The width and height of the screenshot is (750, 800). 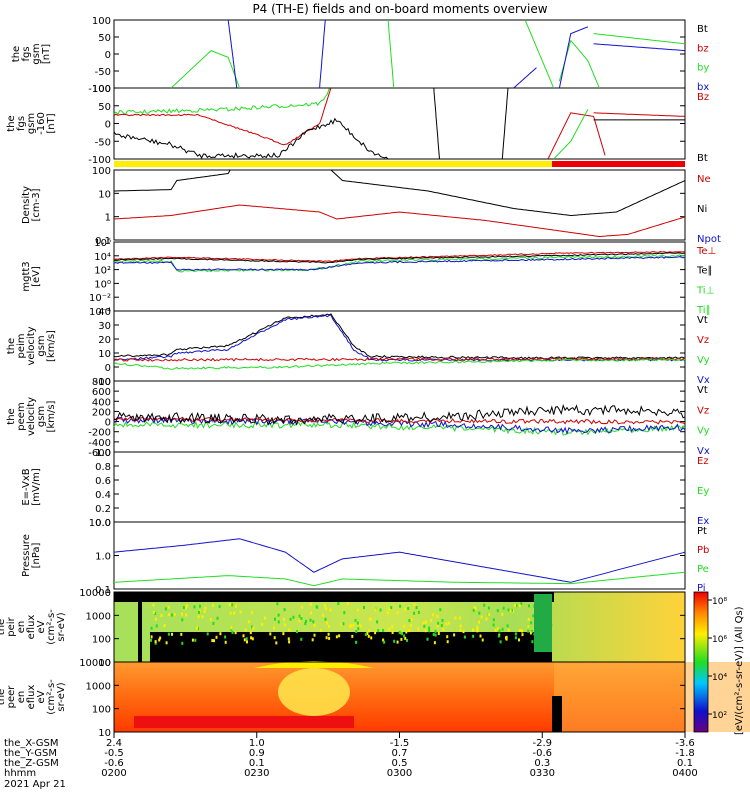 I want to click on panel-2: 100 50 0 -50 -100 the fgs gsm -160 [nT] Bz Bt, so click(x=357, y=125).